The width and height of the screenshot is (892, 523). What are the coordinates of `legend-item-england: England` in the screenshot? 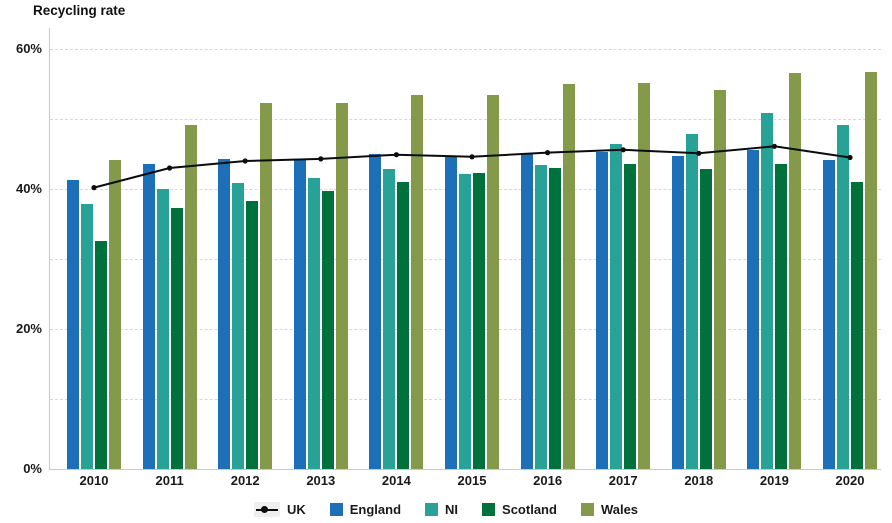 It's located at (365, 509).